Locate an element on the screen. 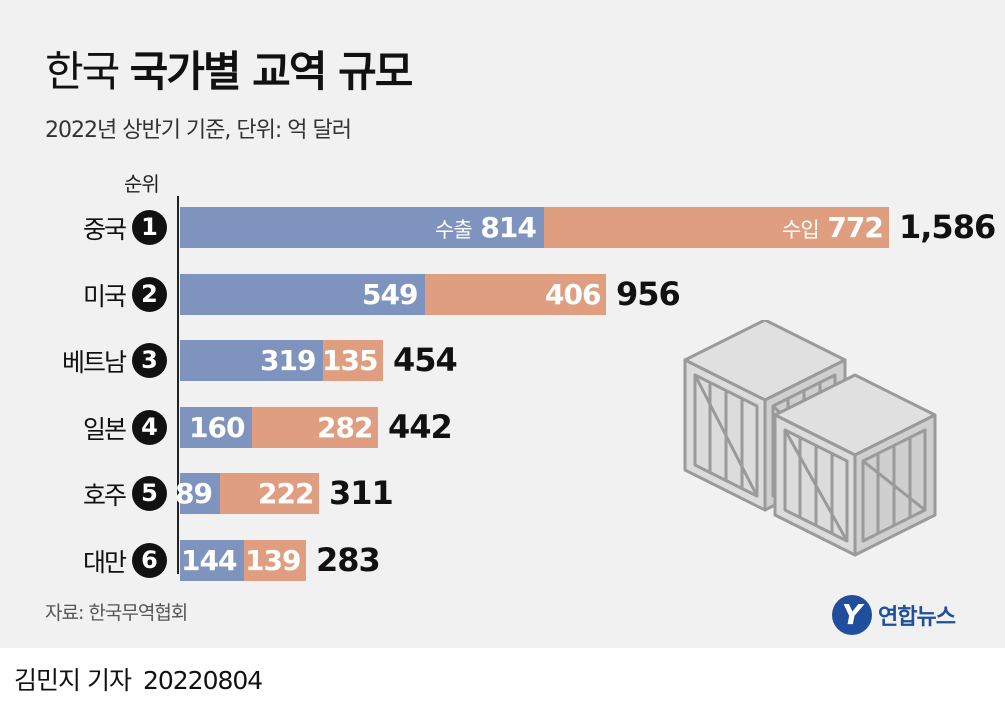  rank-badge: 6 is located at coordinates (149, 560).